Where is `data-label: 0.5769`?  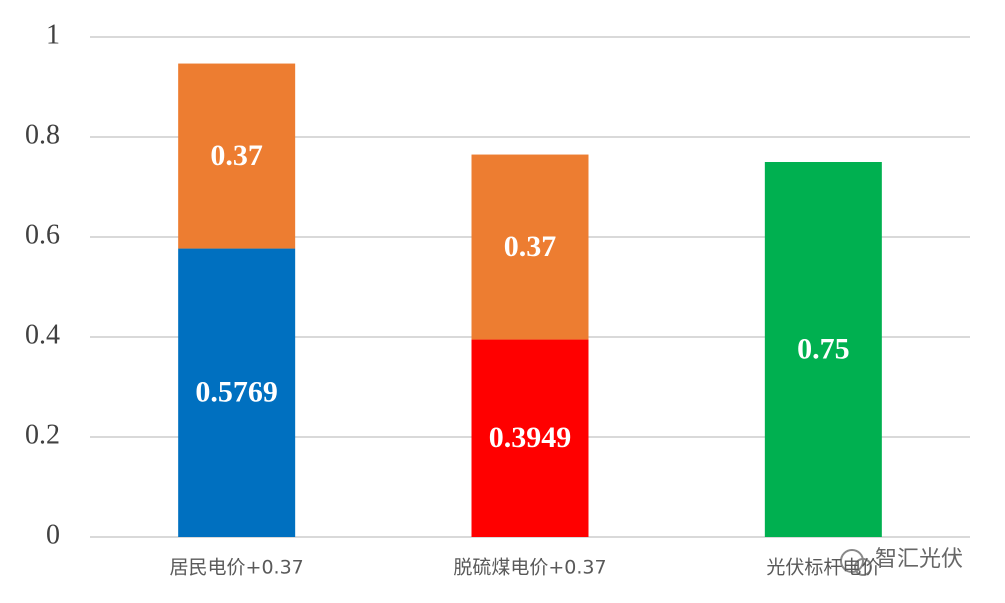 data-label: 0.5769 is located at coordinates (236, 392).